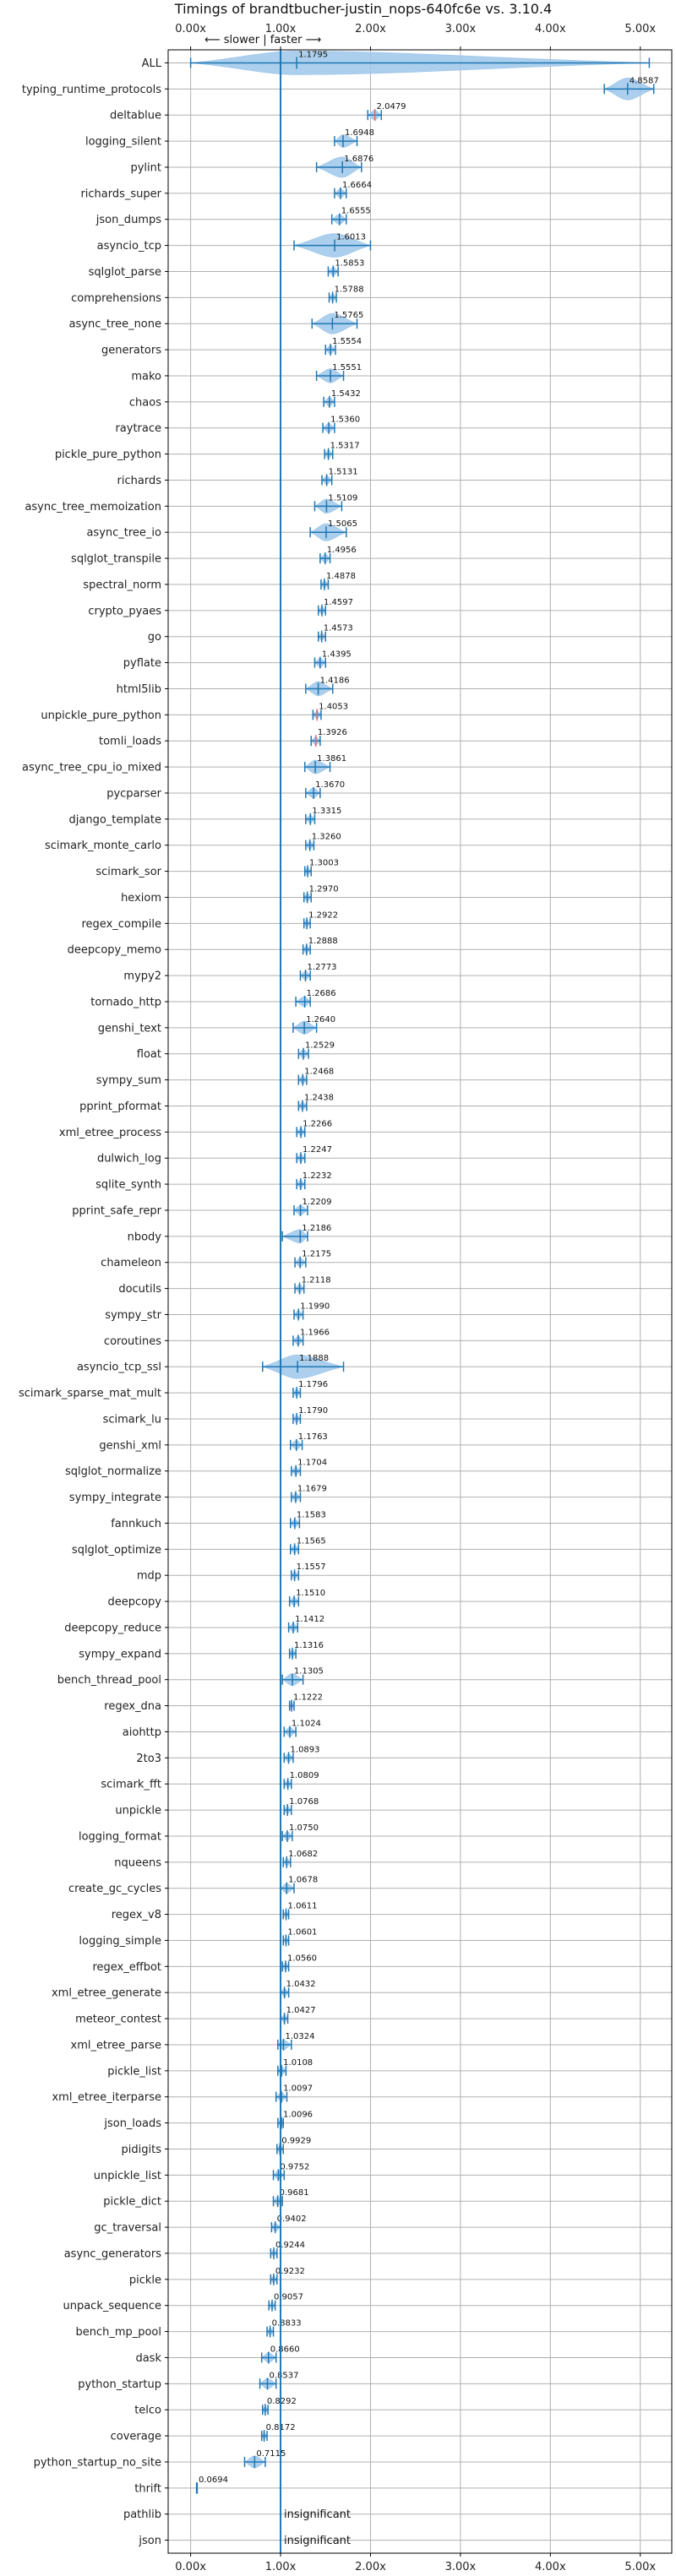  What do you see at coordinates (118, 2332) in the screenshot?
I see `category-label: bench_mp_pool` at bounding box center [118, 2332].